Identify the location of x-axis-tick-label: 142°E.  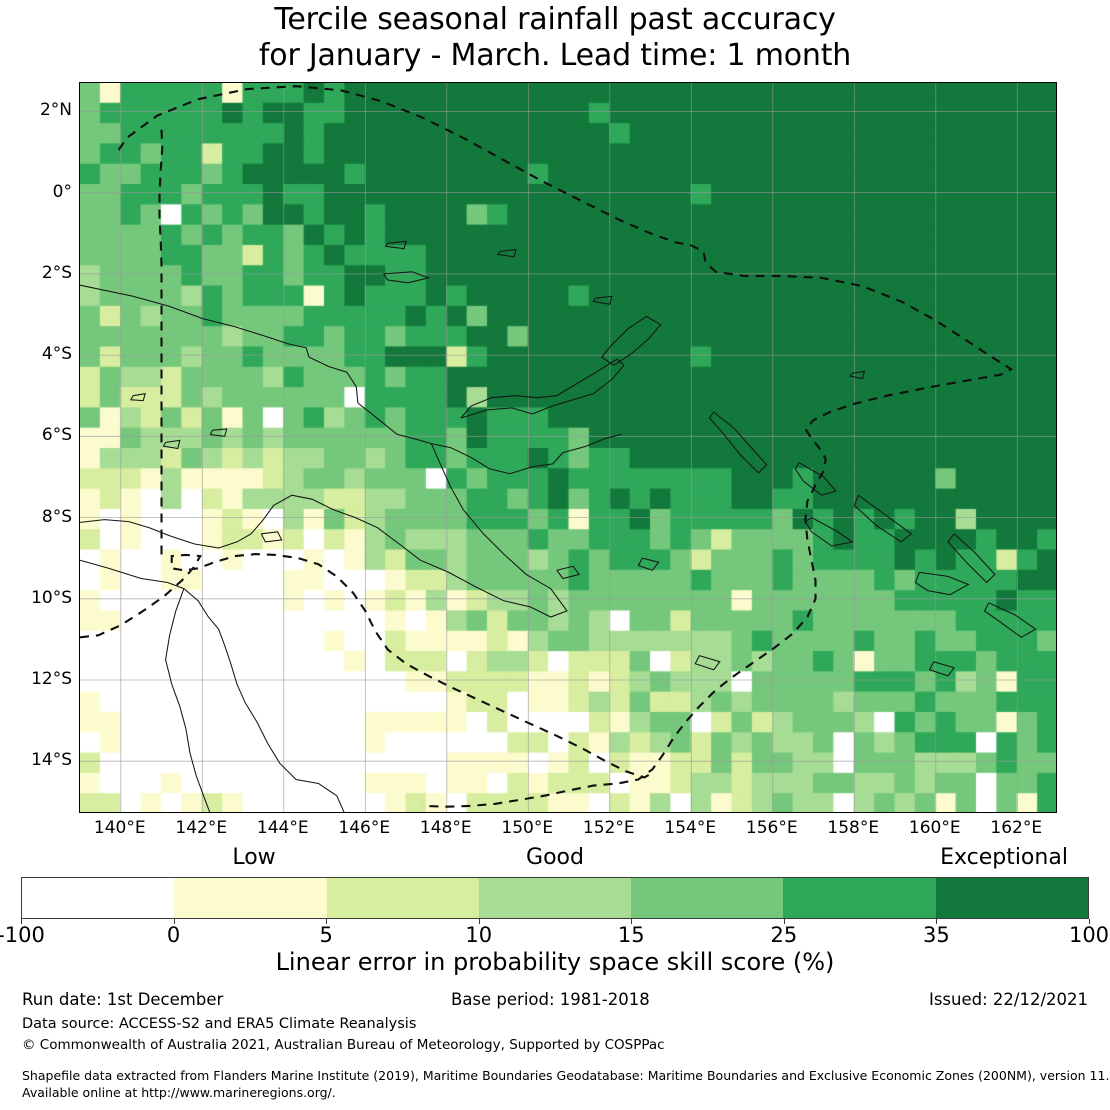
(201, 828).